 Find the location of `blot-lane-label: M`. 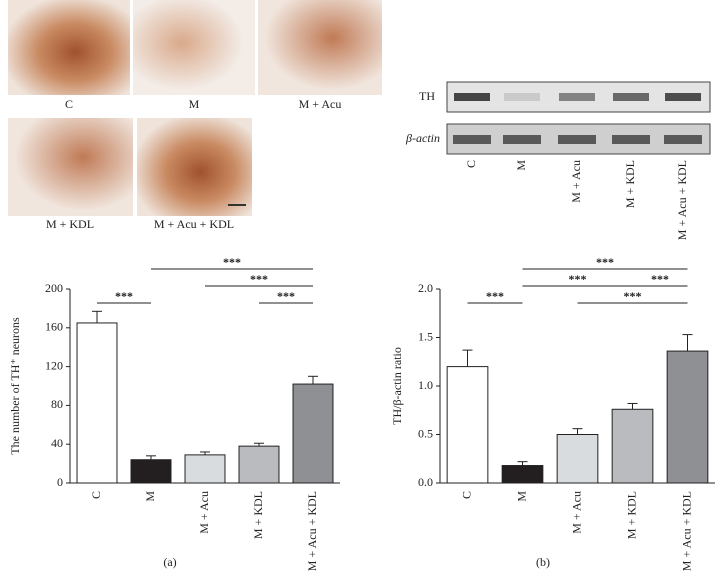

blot-lane-label: M is located at coordinates (521, 165).